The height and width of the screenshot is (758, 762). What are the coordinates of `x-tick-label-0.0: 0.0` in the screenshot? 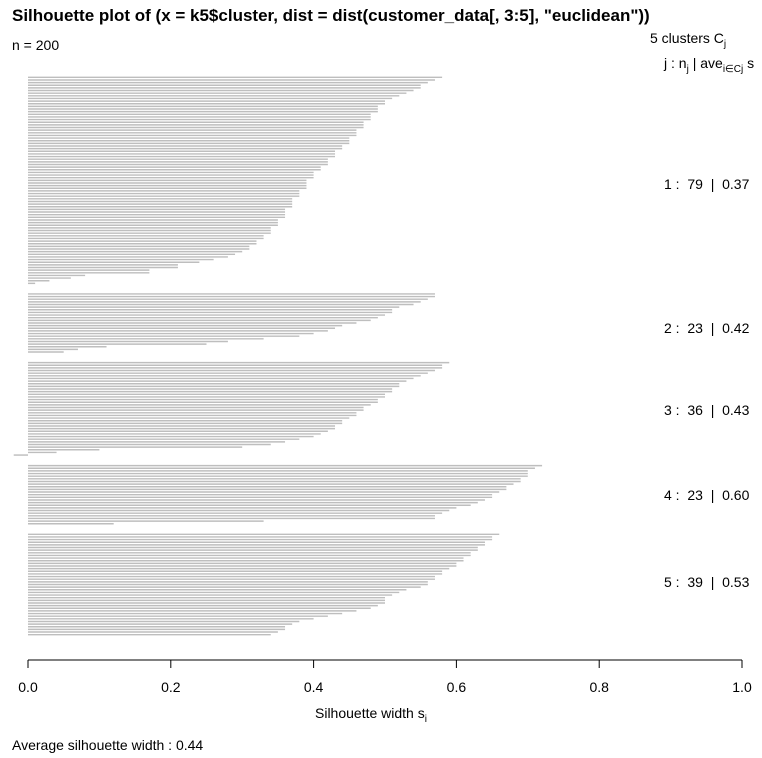 It's located at (28, 687).